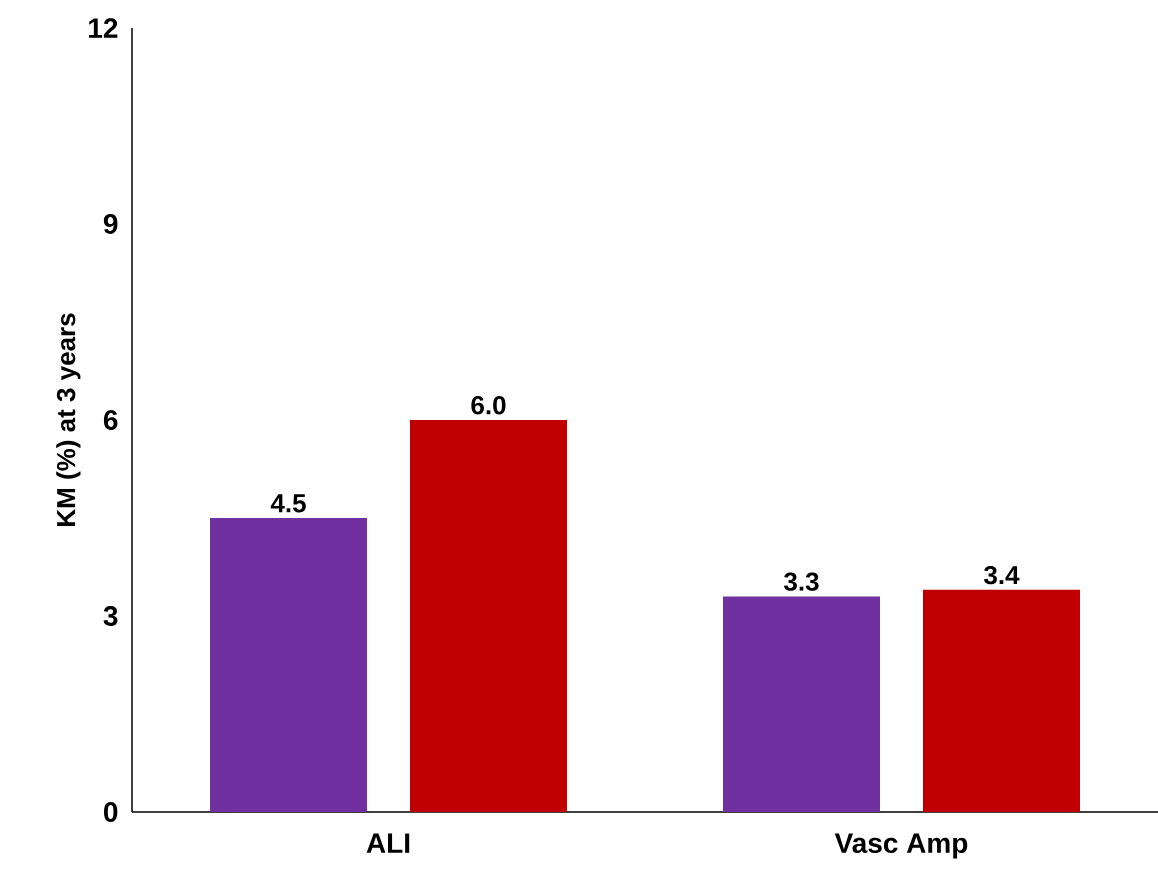 This screenshot has width=1158, height=880. What do you see at coordinates (103, 28) in the screenshot?
I see `y-tick-label: 12` at bounding box center [103, 28].